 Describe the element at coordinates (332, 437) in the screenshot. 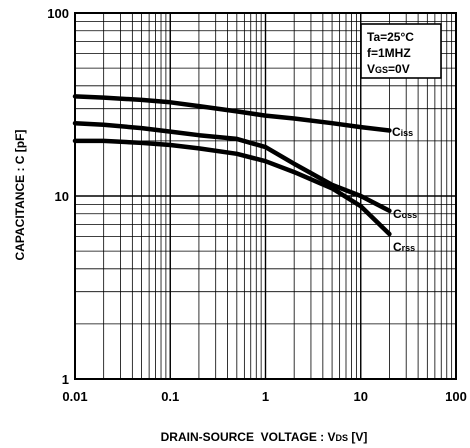

I see `x-axis-title-symbol: V` at that location.